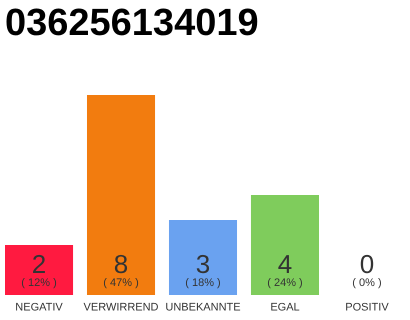 The height and width of the screenshot is (320, 410). I want to click on x-tick-label: POSITIV, so click(367, 308).